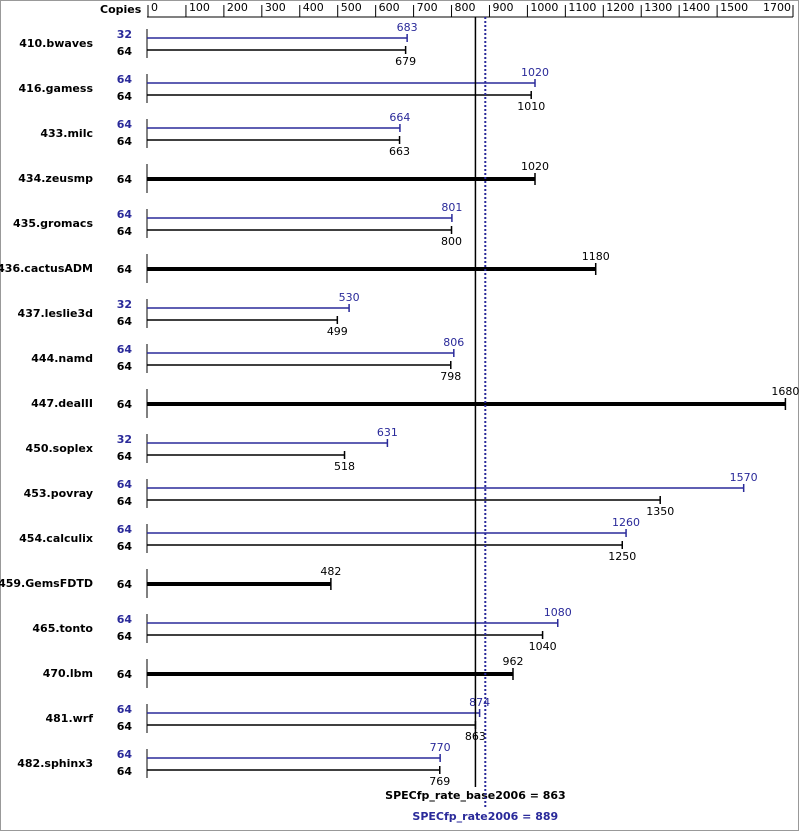  Describe the element at coordinates (62, 358) in the screenshot. I see `benchmark-label: 444.namd` at that location.